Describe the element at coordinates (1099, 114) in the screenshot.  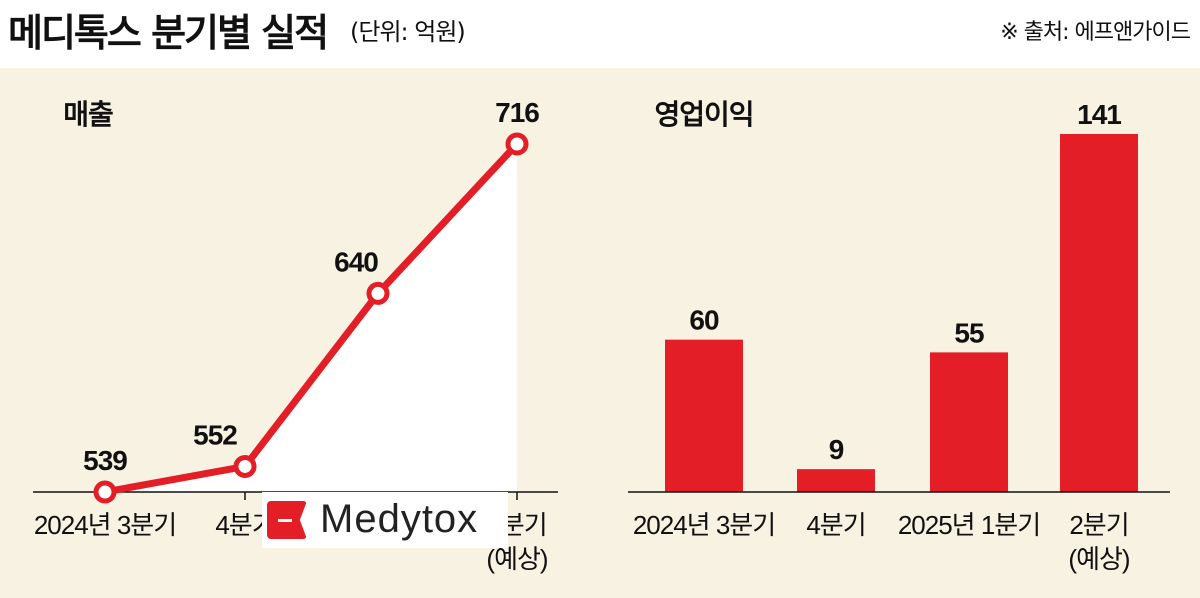
I see `operating-profit-data-label-3: 141` at that location.